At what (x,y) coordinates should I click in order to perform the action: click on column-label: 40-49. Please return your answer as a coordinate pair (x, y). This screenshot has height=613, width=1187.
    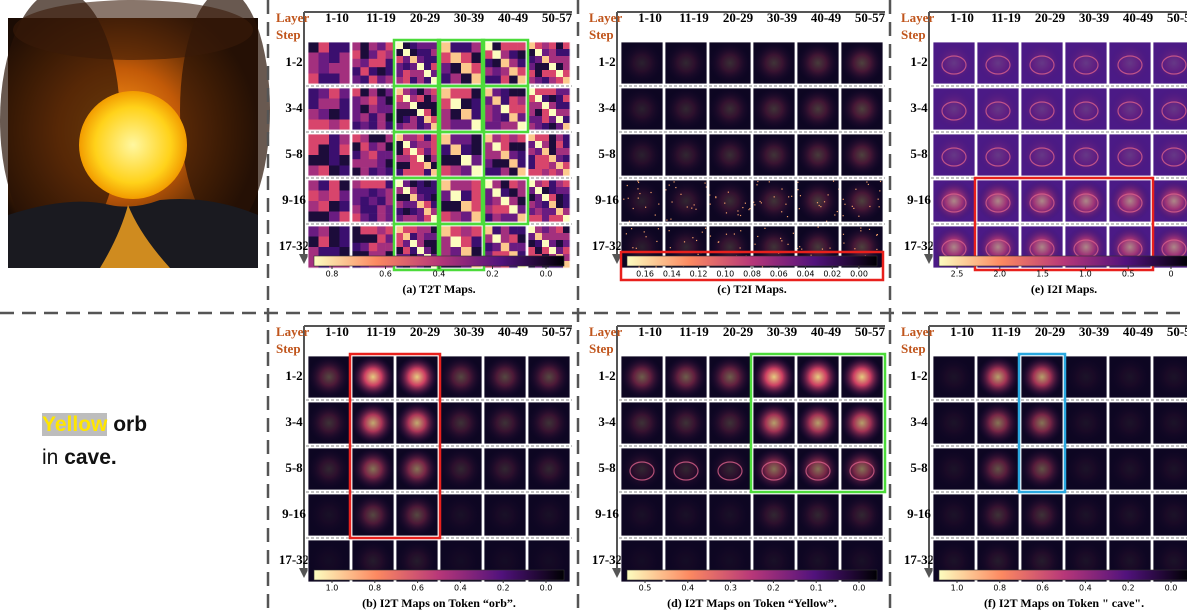
    Looking at the image, I should click on (826, 331).